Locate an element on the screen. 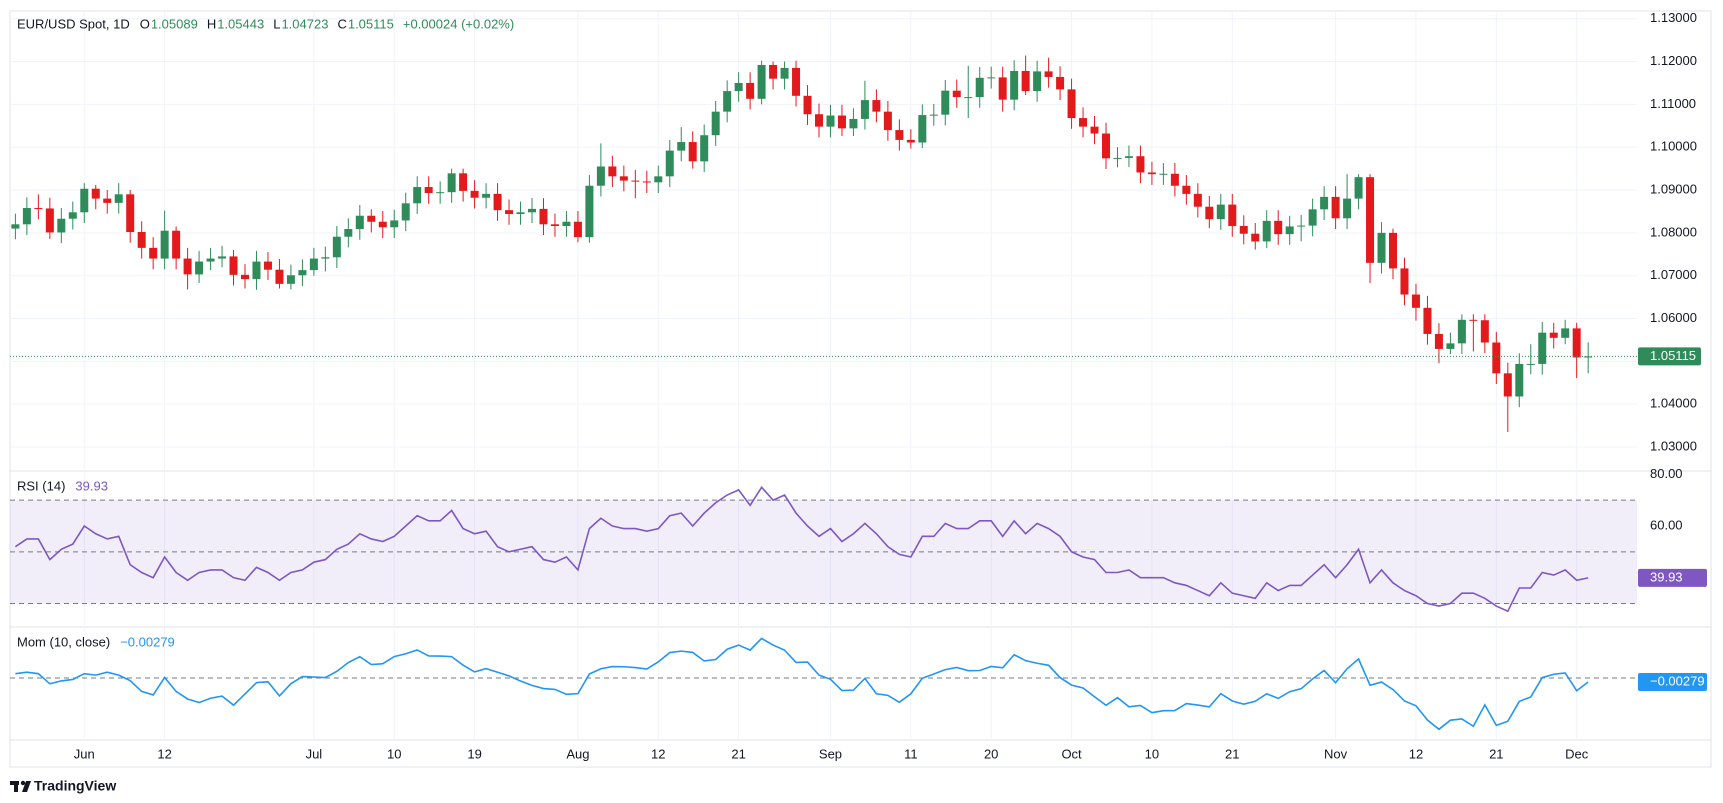 This screenshot has width=1723, height=803. value-box-label: 39.93 is located at coordinates (1666, 576).